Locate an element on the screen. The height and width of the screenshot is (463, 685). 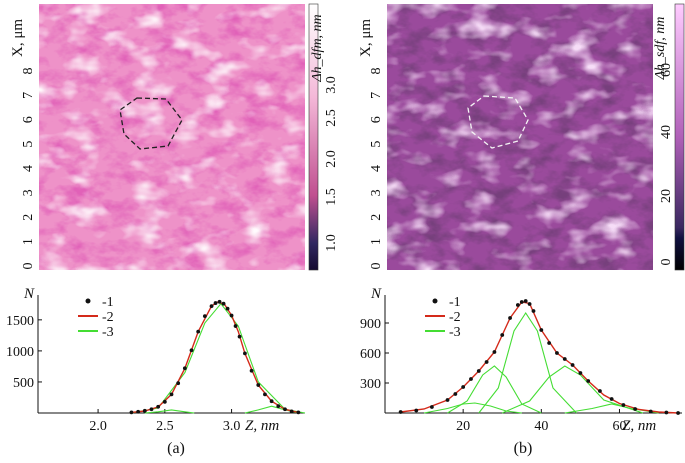
y-tick-b-8: 8 is located at coordinates (376, 70).